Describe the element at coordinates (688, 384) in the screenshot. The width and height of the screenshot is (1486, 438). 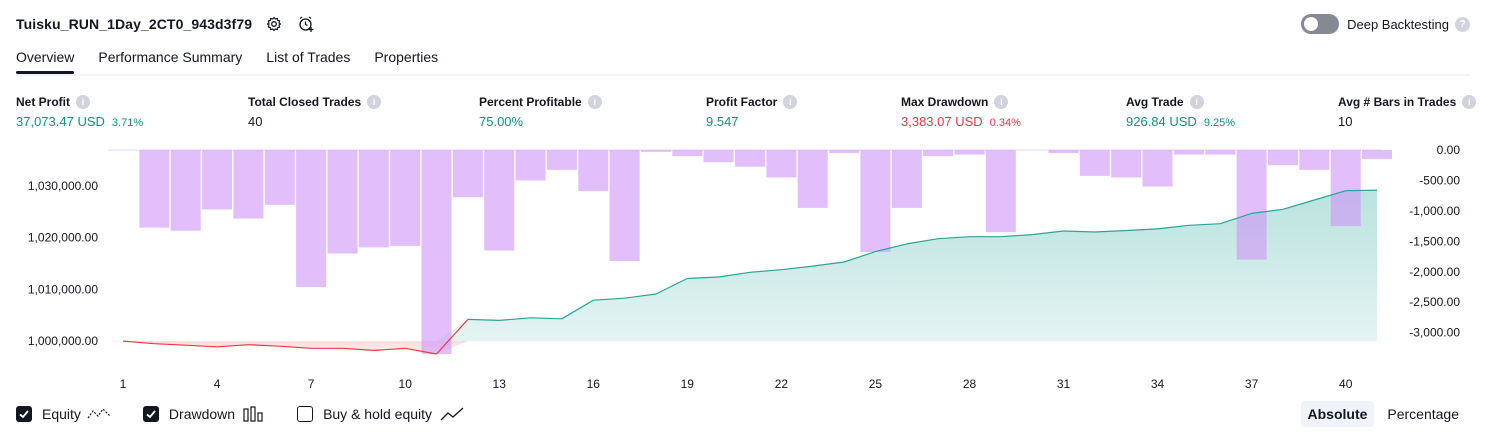
I see `x-tick-label: 19` at that location.